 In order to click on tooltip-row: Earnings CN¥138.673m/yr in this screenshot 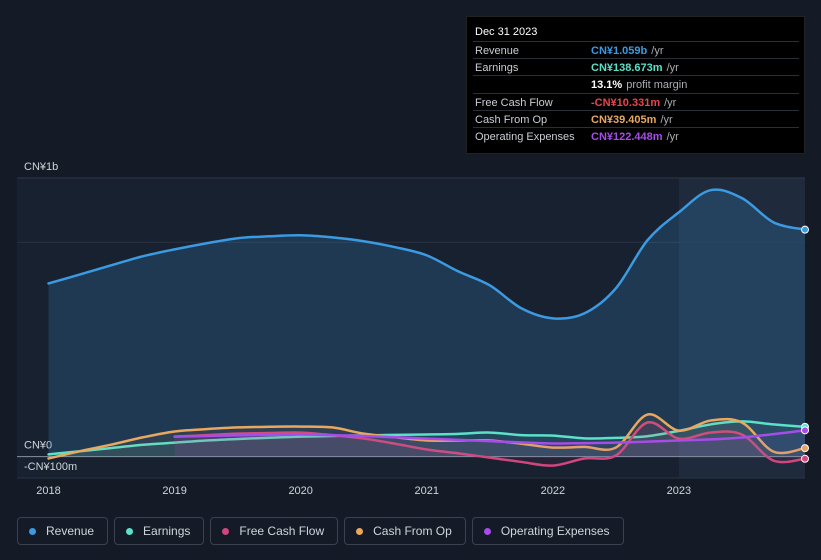, I will do `click(636, 67)`.